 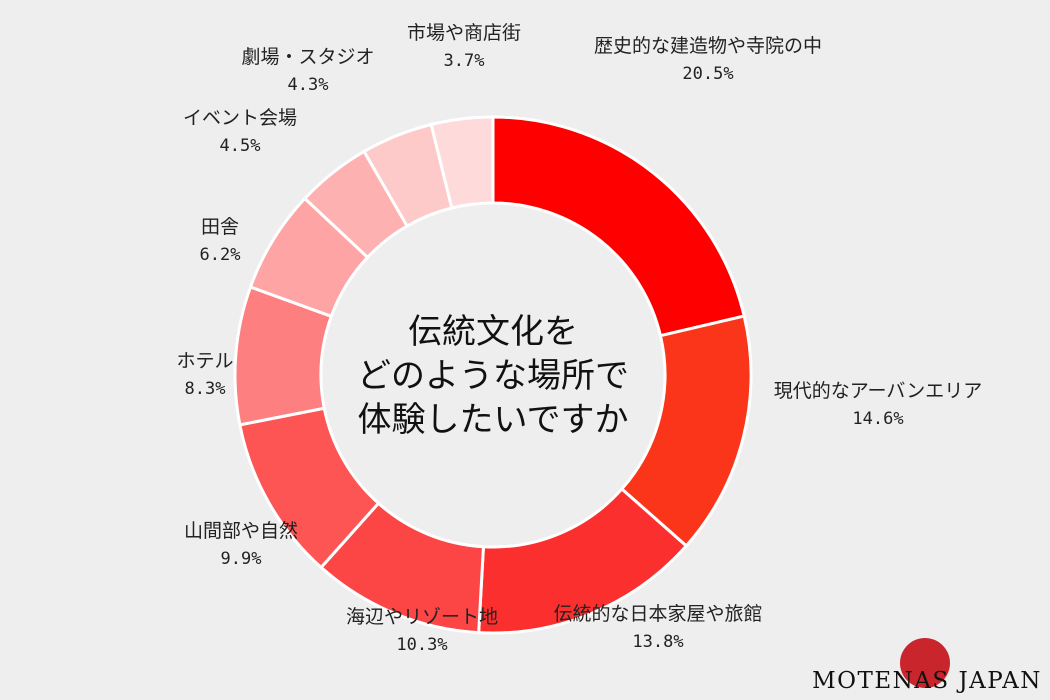 What do you see at coordinates (241, 559) in the screenshot?
I see `slice-value-label: 9.9%` at bounding box center [241, 559].